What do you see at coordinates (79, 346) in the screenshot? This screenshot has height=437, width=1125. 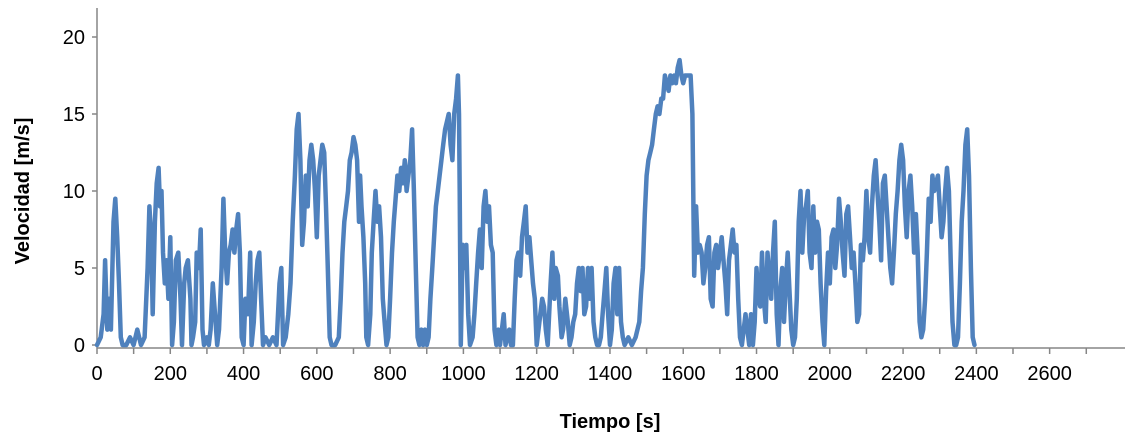 I see `y-tick-label: 0` at bounding box center [79, 346].